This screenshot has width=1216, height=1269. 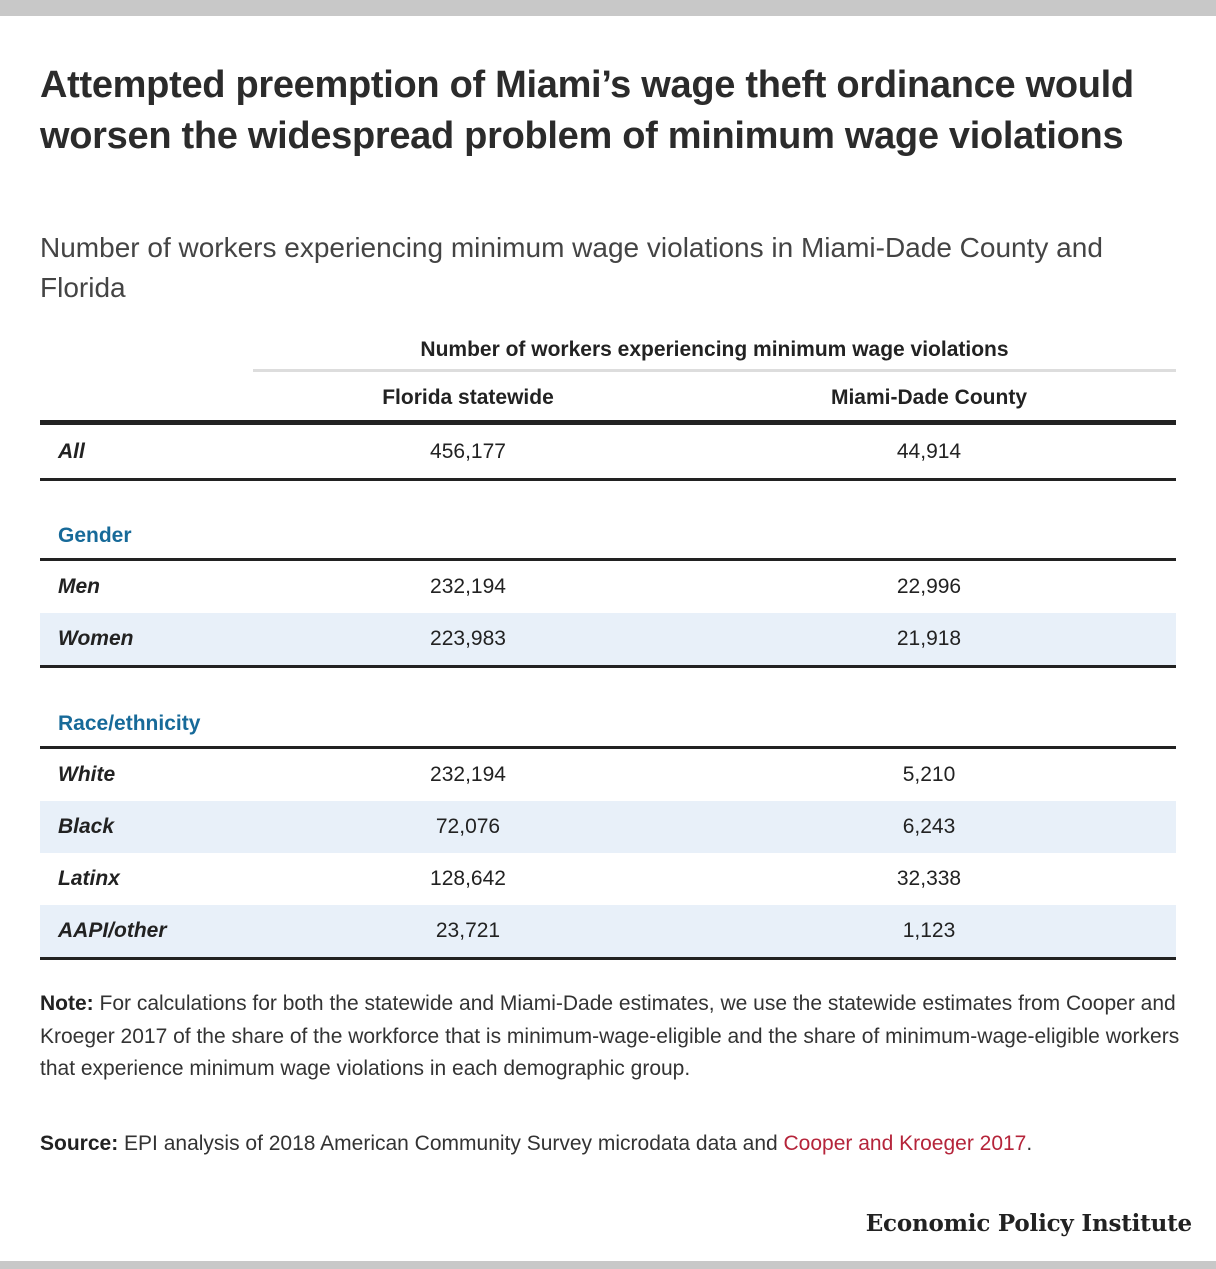 What do you see at coordinates (608, 559) in the screenshot?
I see `gender-divider` at bounding box center [608, 559].